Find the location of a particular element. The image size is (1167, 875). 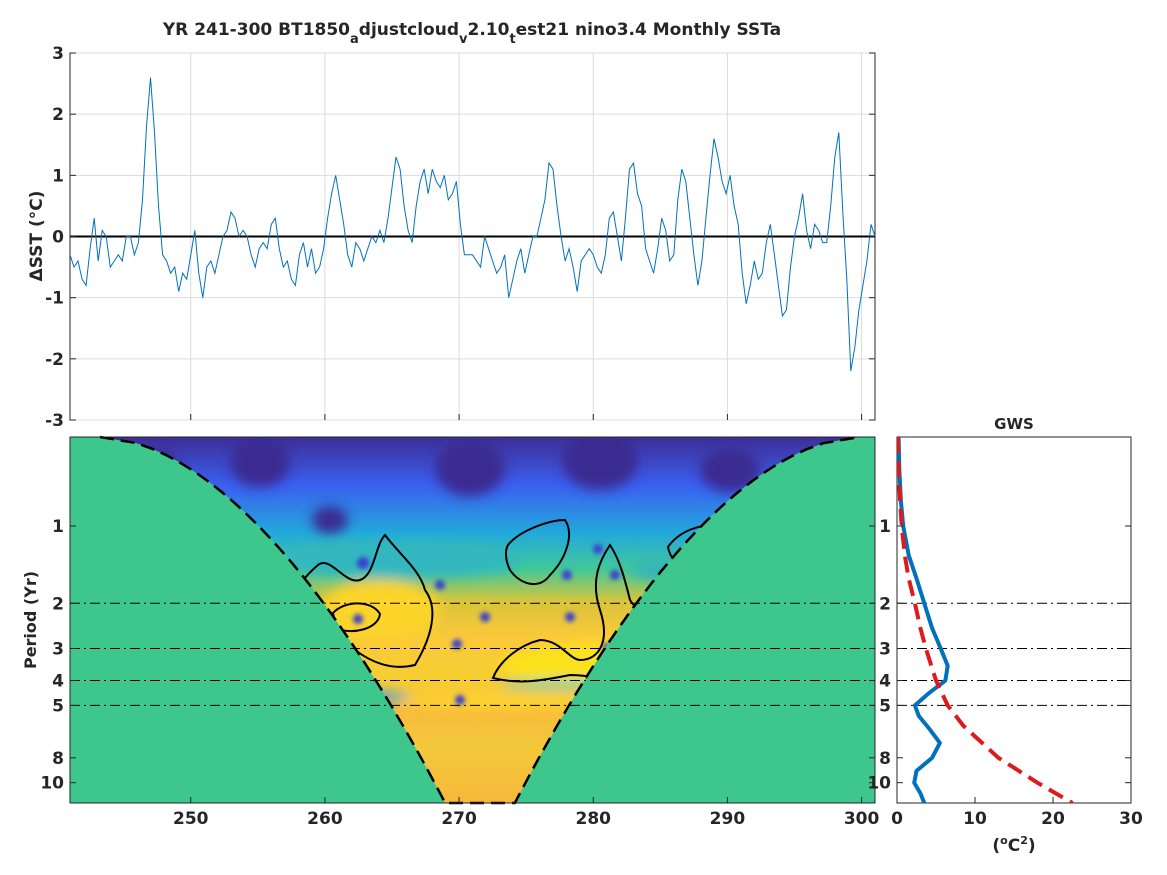

wavelet-x-tick-label: 260 is located at coordinates (325, 819).